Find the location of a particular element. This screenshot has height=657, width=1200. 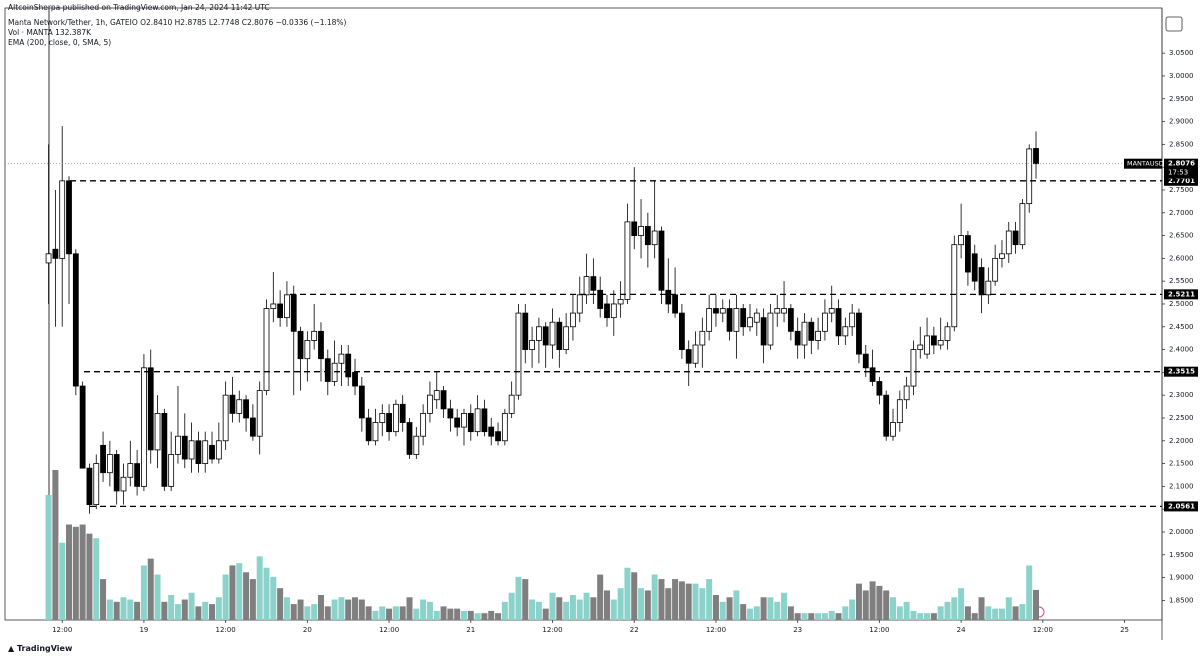

y-tick-label: 2.8500 is located at coordinates (1181, 144).